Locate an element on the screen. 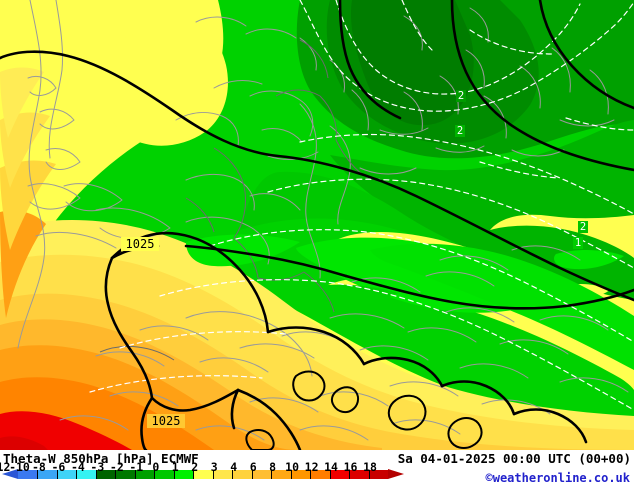 This screenshot has width=634, height=490. color-scale-band--8--6 is located at coordinates (66, 474).